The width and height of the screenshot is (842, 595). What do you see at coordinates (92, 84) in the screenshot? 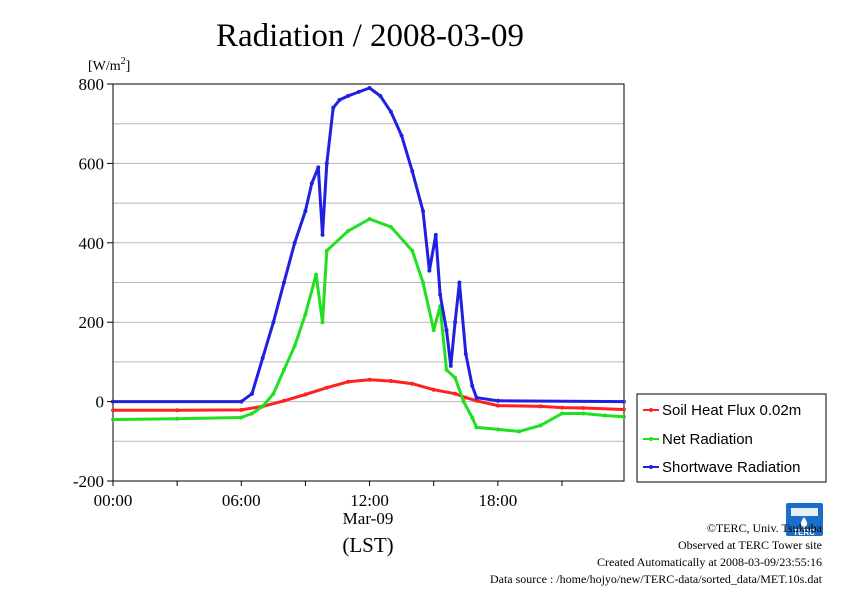
I see `y-tick-label: 800` at bounding box center [92, 84].